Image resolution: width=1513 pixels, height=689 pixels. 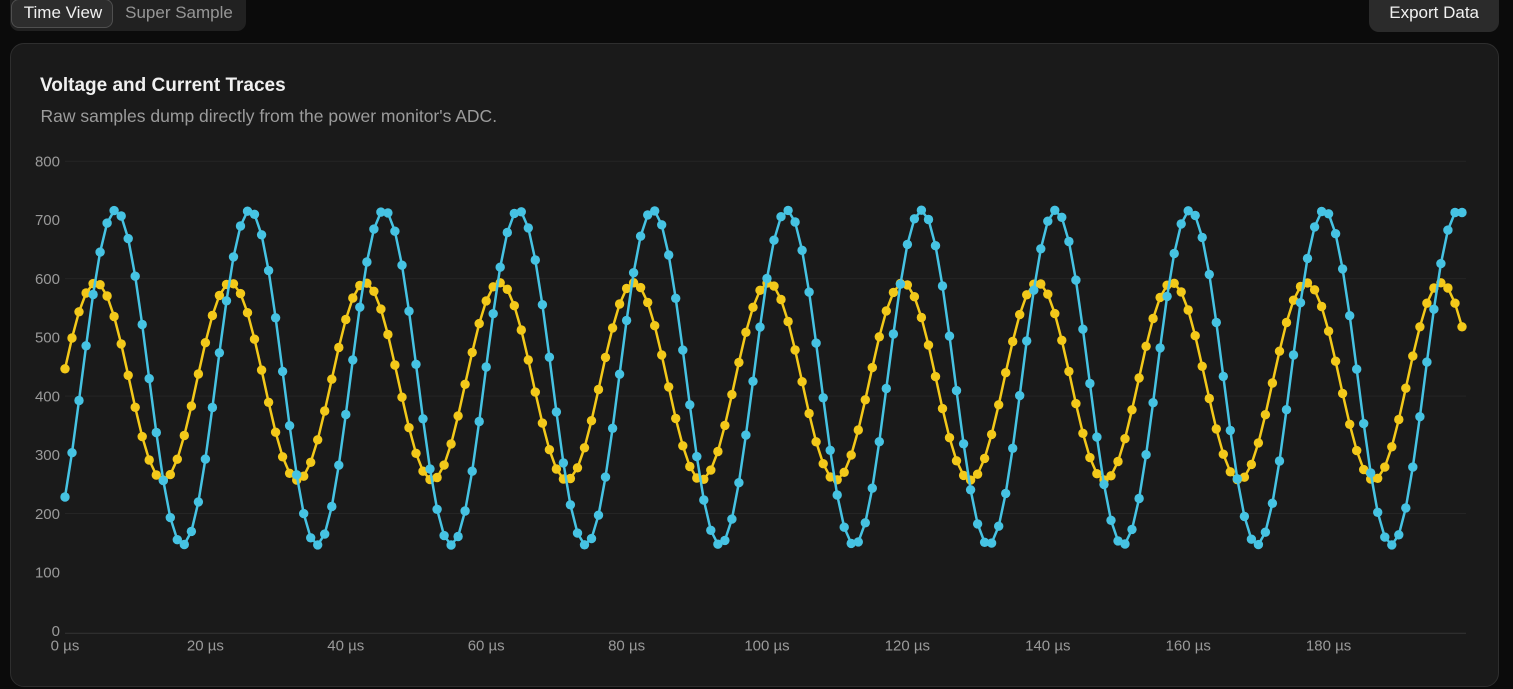 I want to click on svg-text: 120 µs, so click(x=907, y=646).